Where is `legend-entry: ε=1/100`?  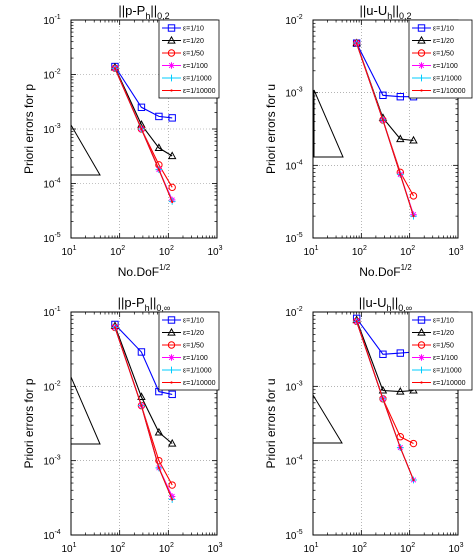 legend-entry: ε=1/100 is located at coordinates (185, 66).